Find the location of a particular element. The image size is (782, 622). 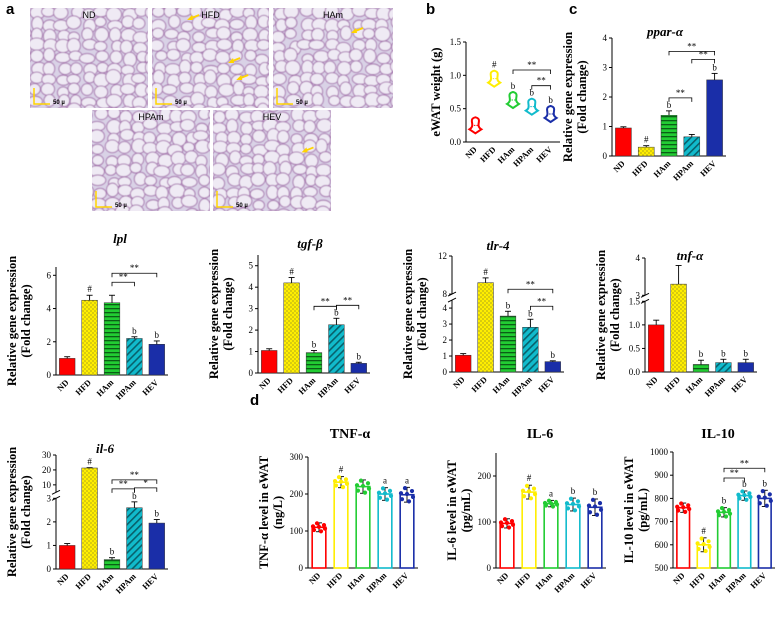

adipocyte-cells is located at coordinates (210, 58).